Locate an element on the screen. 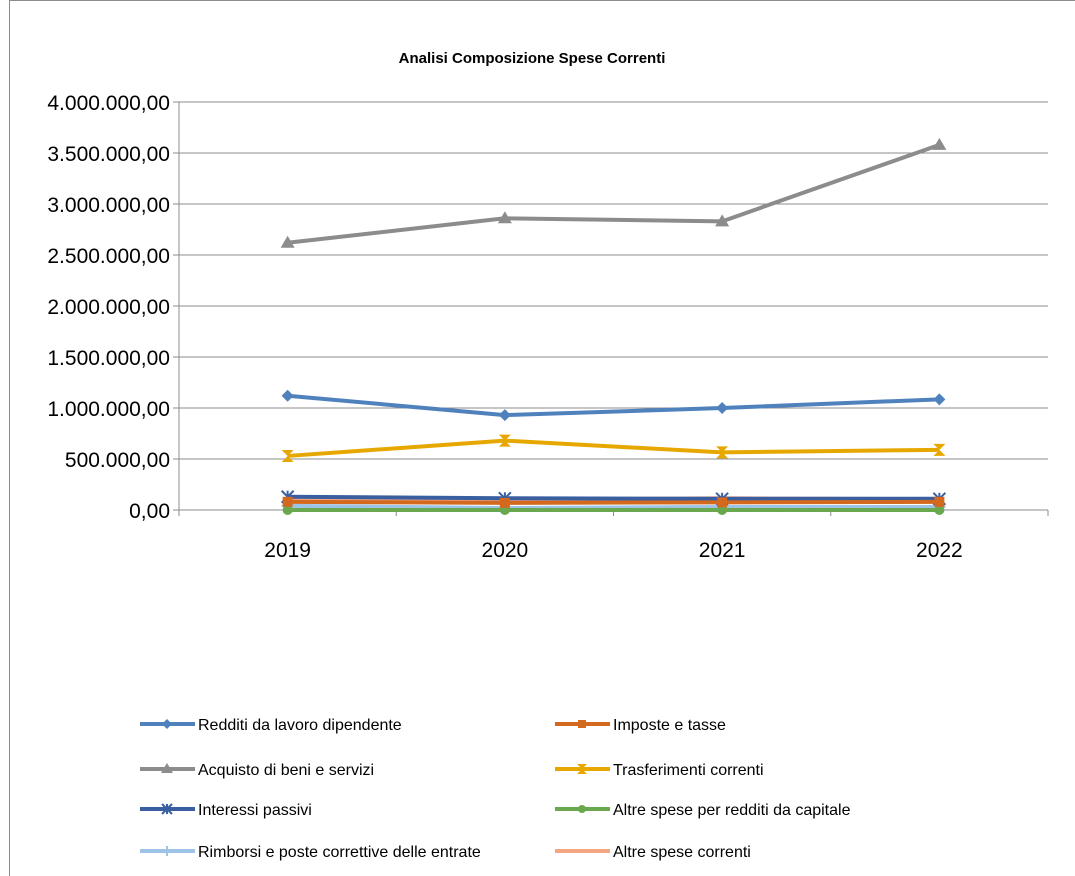 The image size is (1075, 876). legend-item: Redditi da lavoro dipendente is located at coordinates (271, 725).